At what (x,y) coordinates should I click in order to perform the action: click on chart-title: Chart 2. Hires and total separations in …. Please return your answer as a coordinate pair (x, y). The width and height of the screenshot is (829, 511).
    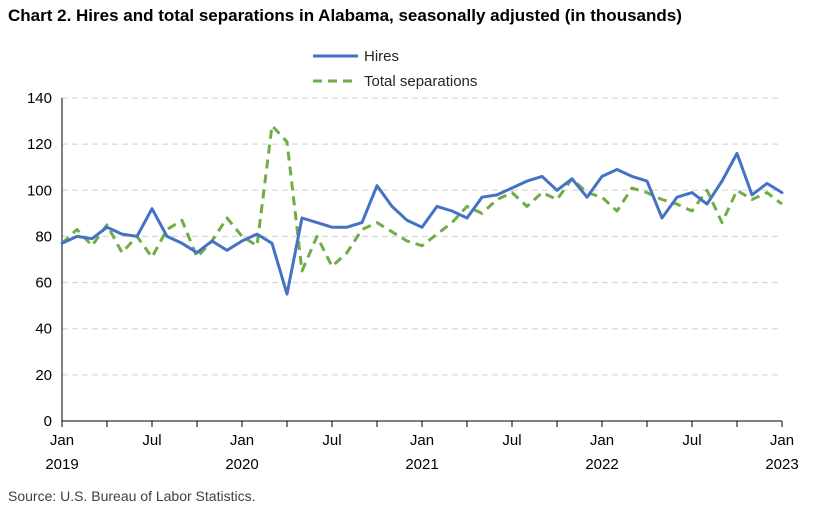
    Looking at the image, I should click on (345, 15).